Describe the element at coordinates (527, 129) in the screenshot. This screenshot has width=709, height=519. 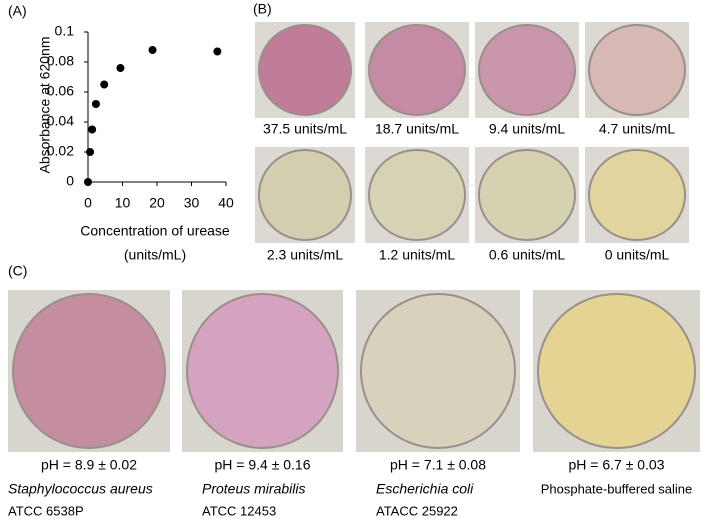
I see `plate-label: 9.4 units/mL` at that location.